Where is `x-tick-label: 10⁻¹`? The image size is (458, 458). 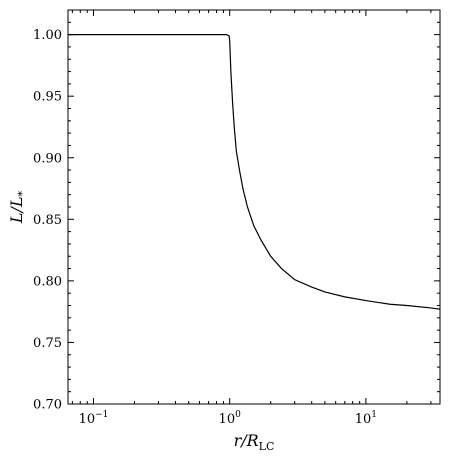
x-tick-label: 10⁻¹ is located at coordinates (94, 418).